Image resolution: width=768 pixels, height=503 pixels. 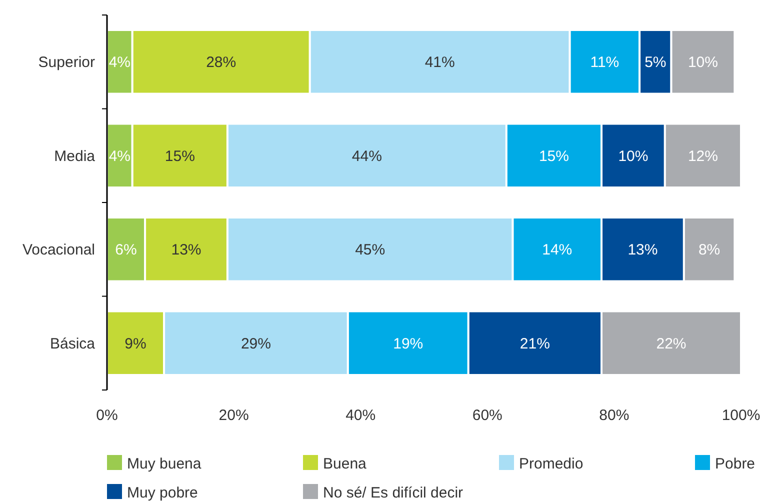 What do you see at coordinates (66, 63) in the screenshot?
I see `y-tick-label: Superior` at bounding box center [66, 63].